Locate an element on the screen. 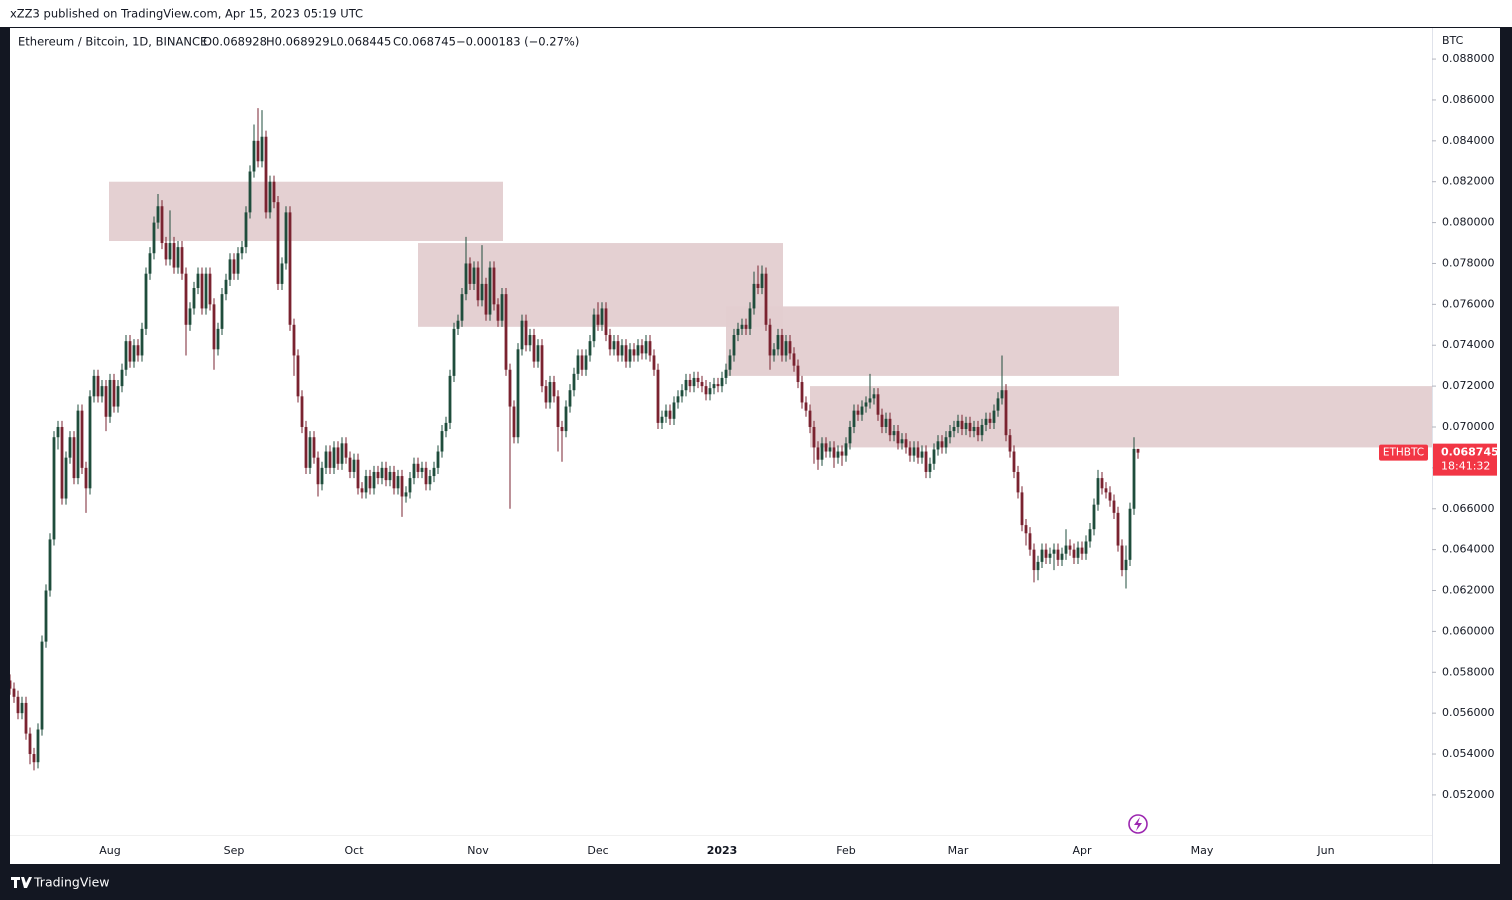 The height and width of the screenshot is (900, 1512). icon-bolt is located at coordinates (1138, 824).